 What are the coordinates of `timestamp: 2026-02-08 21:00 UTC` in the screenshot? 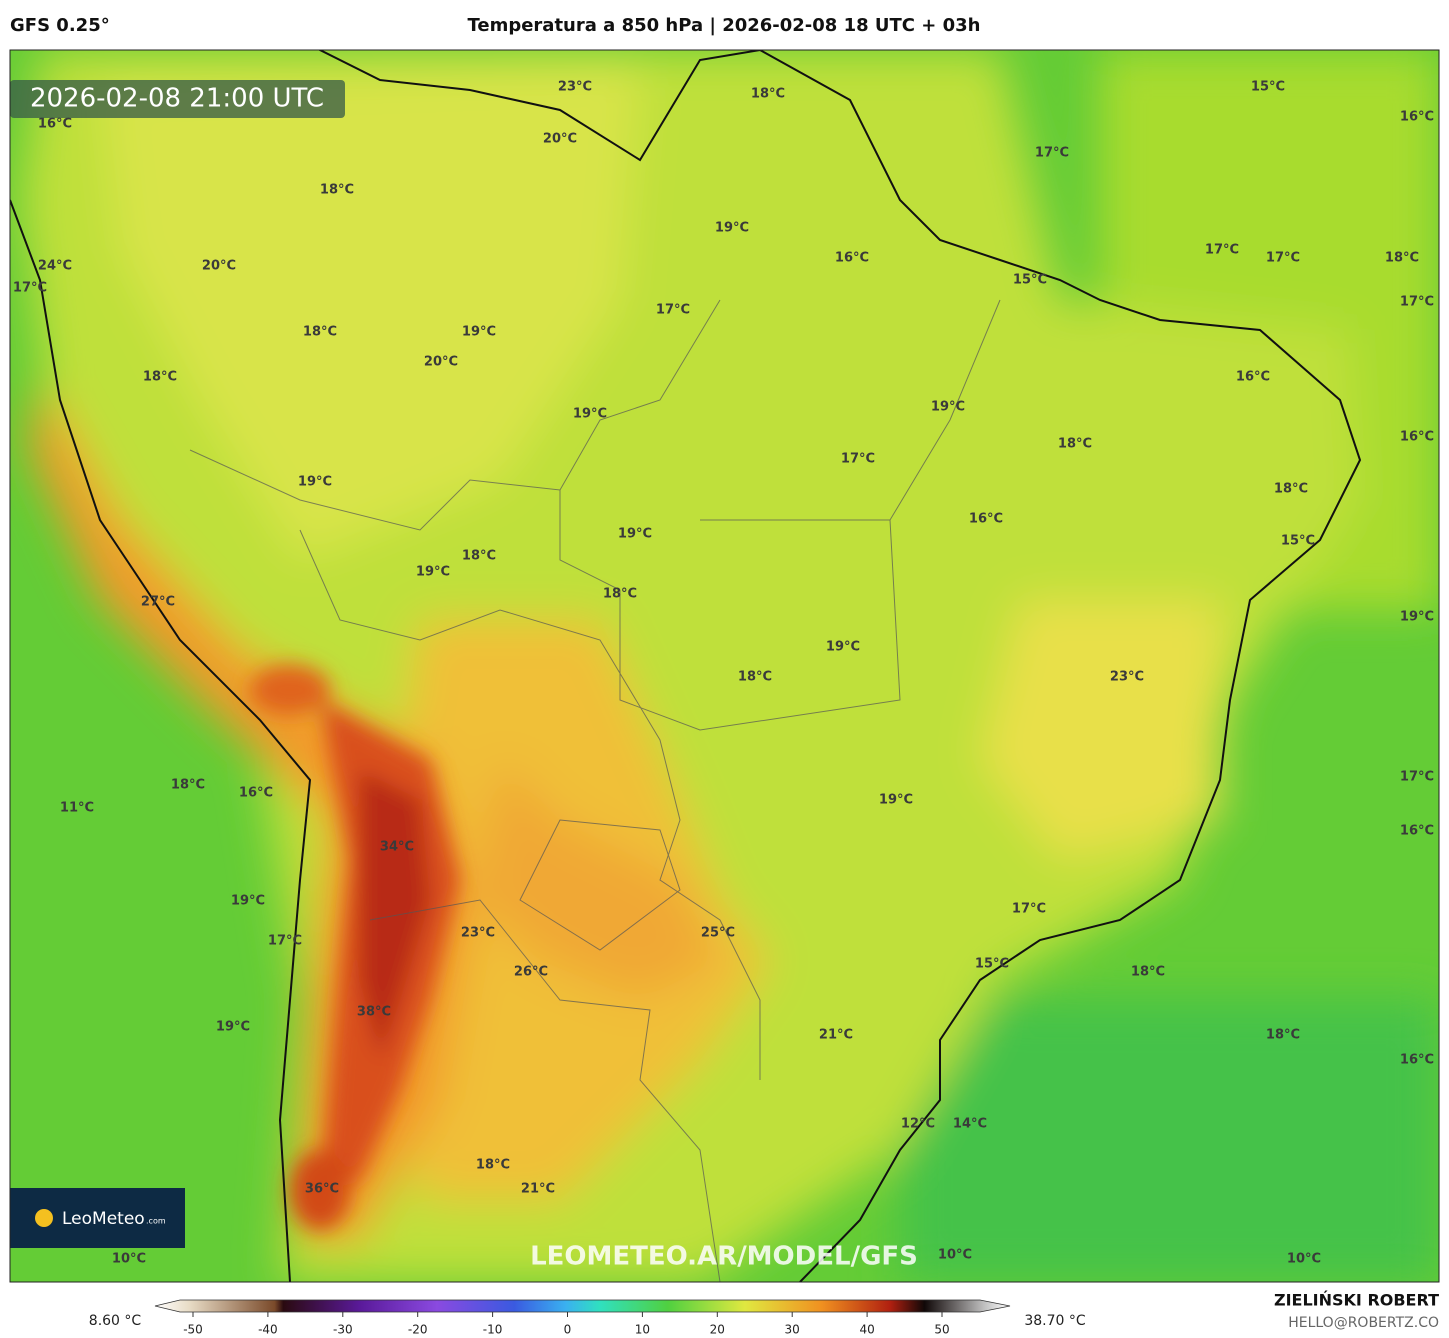 It's located at (177, 99).